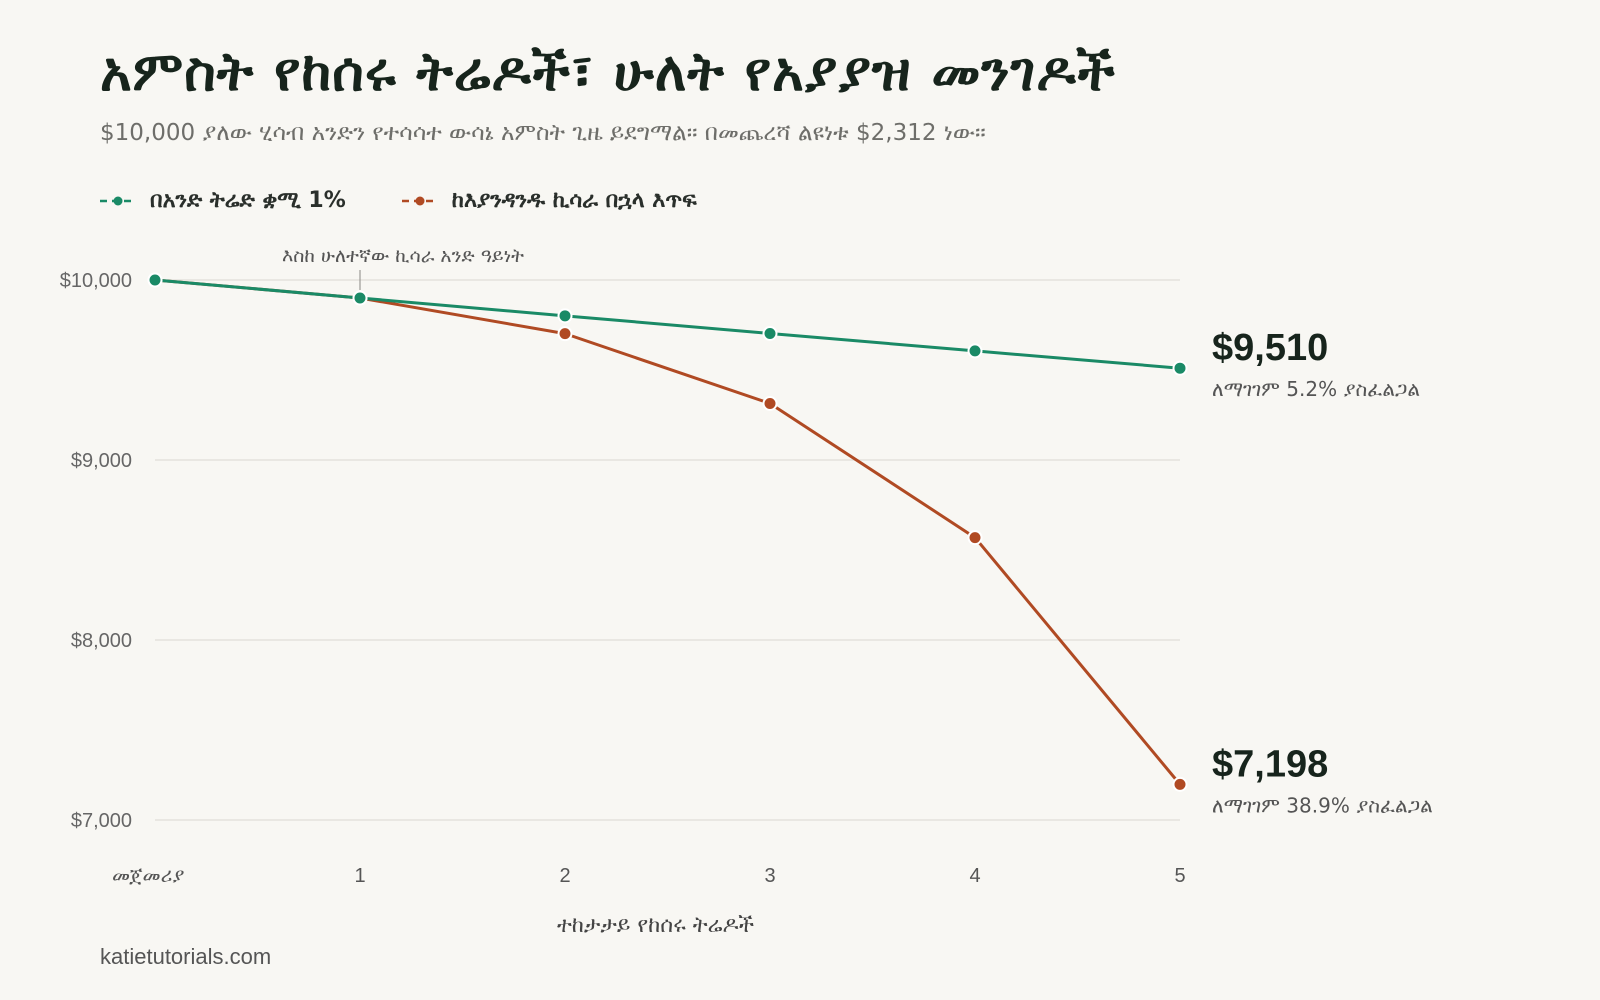 The width and height of the screenshot is (1600, 1000). What do you see at coordinates (1270, 764) in the screenshot?
I see `end-value-label-1: $7,198` at bounding box center [1270, 764].